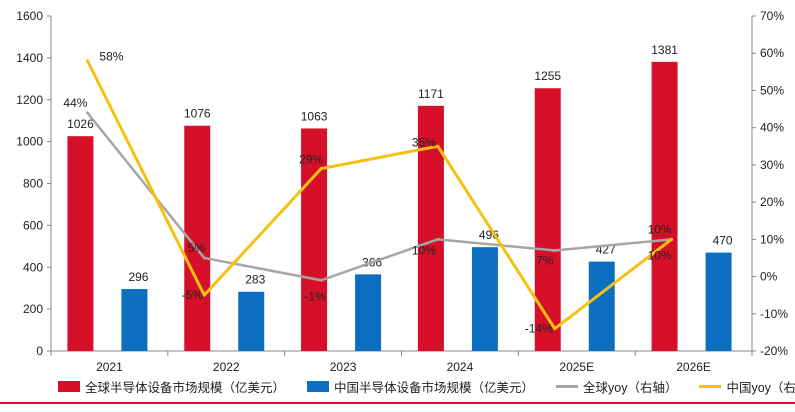 Image resolution: width=795 pixels, height=412 pixels. Describe the element at coordinates (460, 367) in the screenshot. I see `x-tick-label: 2024` at that location.